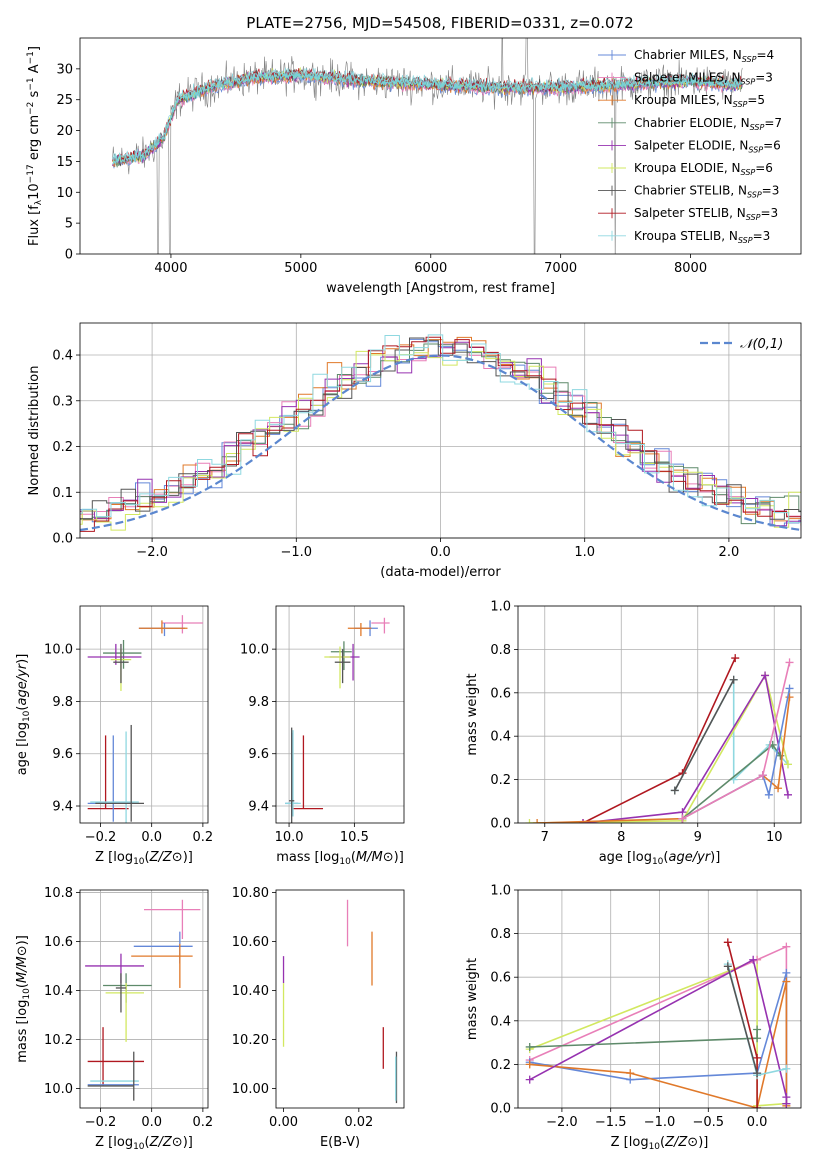  Describe the element at coordinates (621, 837) in the screenshot. I see `x-tick-label: 8` at that location.